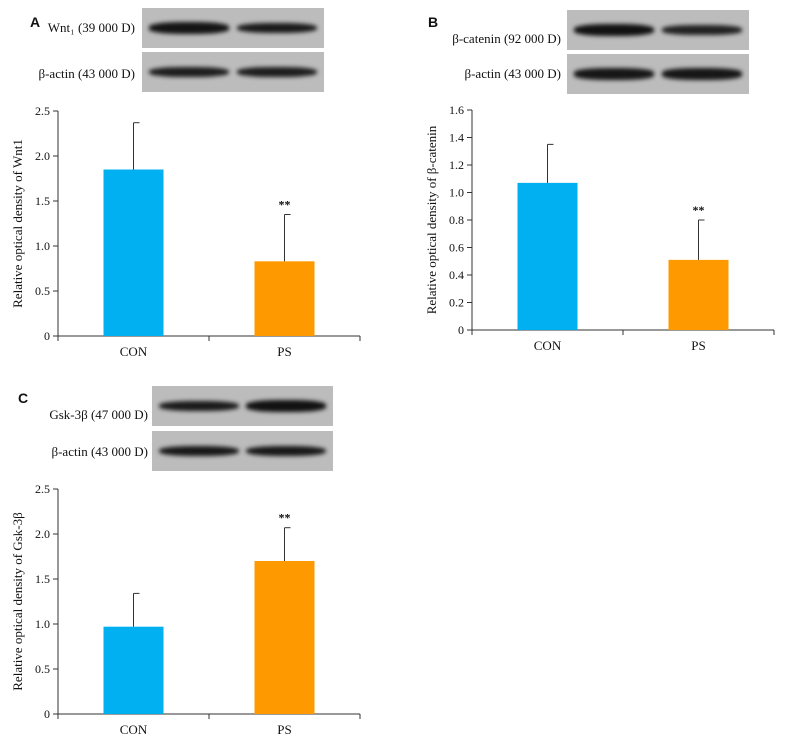 This screenshot has width=785, height=738. What do you see at coordinates (86, 73) in the screenshot?
I see `blot-label-actin-a: β-actin (43 000 D)` at bounding box center [86, 73].